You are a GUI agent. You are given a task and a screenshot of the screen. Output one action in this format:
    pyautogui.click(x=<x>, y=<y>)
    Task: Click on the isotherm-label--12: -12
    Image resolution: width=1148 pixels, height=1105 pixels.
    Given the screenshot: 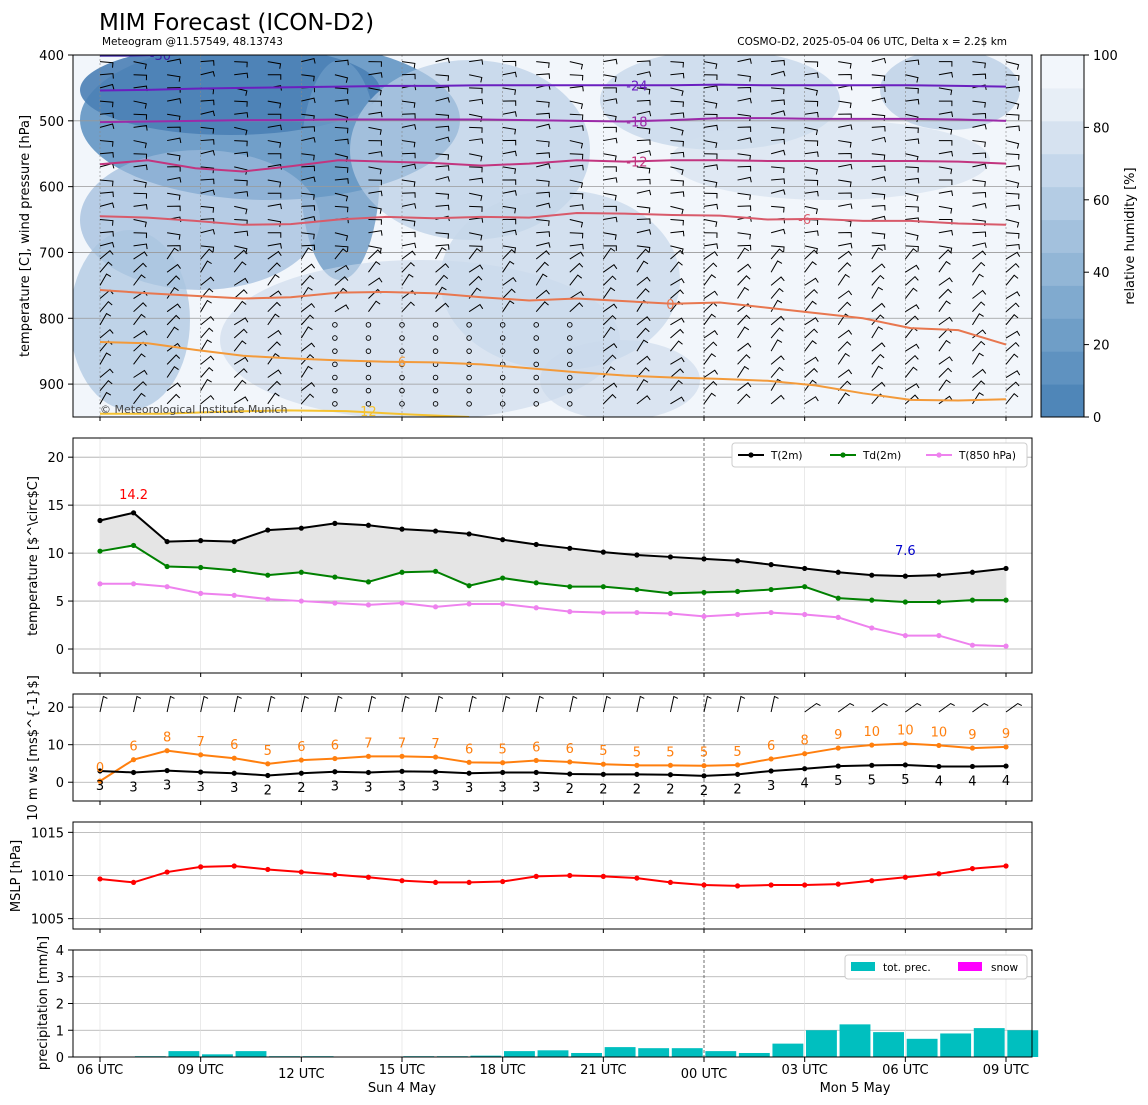 What is the action you would take?
    pyautogui.click(x=636, y=163)
    